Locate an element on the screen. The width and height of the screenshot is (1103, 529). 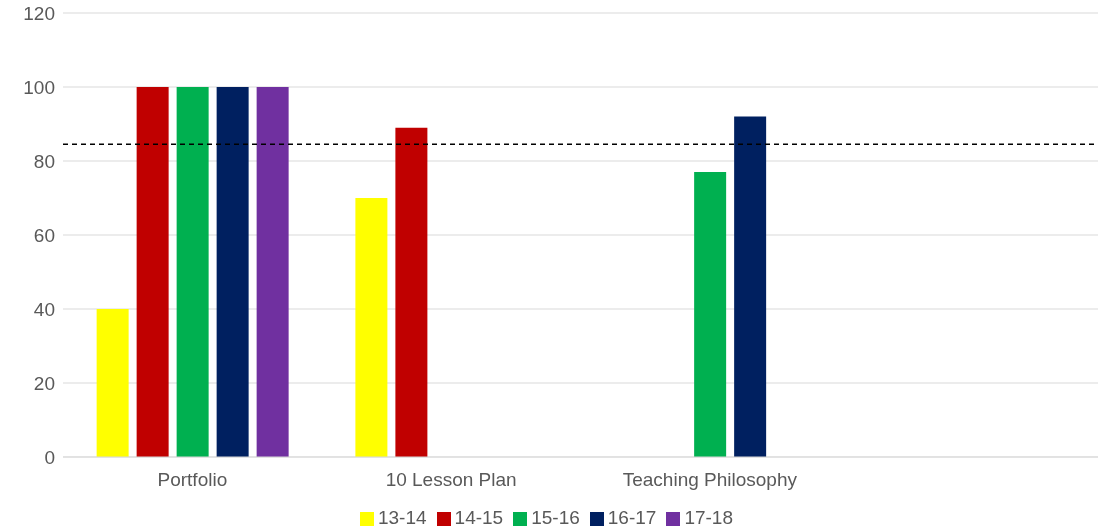
y-tick-label: 60 is located at coordinates (44, 235).